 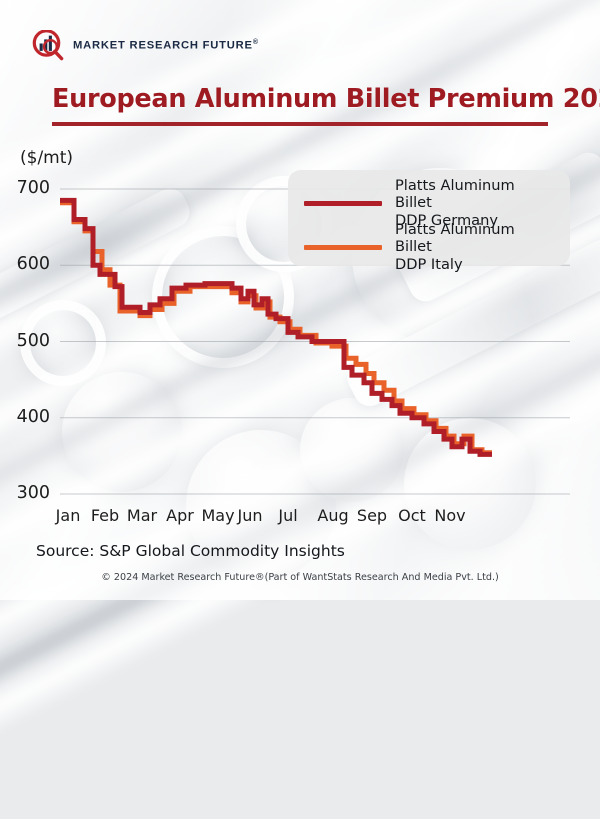 I want to click on x-axis-tick: Sep, so click(x=372, y=515).